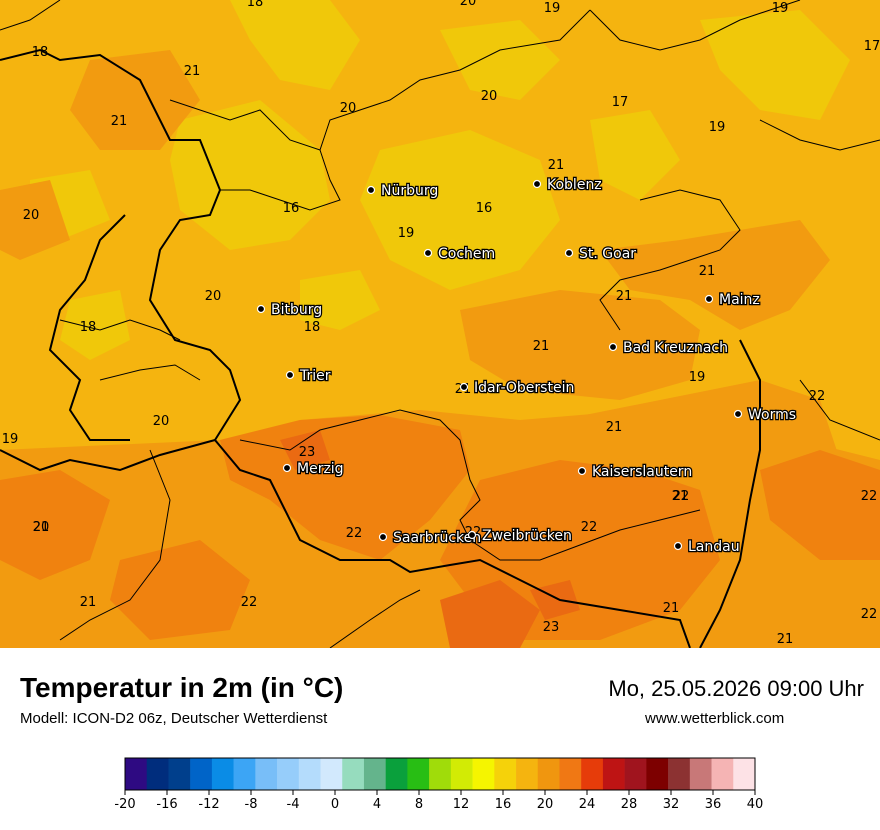 This screenshot has width=880, height=830. What do you see at coordinates (335, 804) in the screenshot?
I see `color-scale-tick-label: 0` at bounding box center [335, 804].